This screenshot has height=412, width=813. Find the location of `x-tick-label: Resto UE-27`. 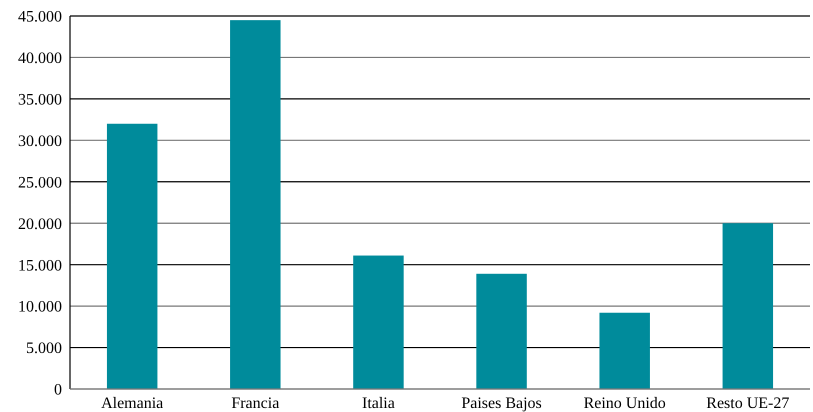

x-tick-label: Resto UE-27 is located at coordinates (748, 403).